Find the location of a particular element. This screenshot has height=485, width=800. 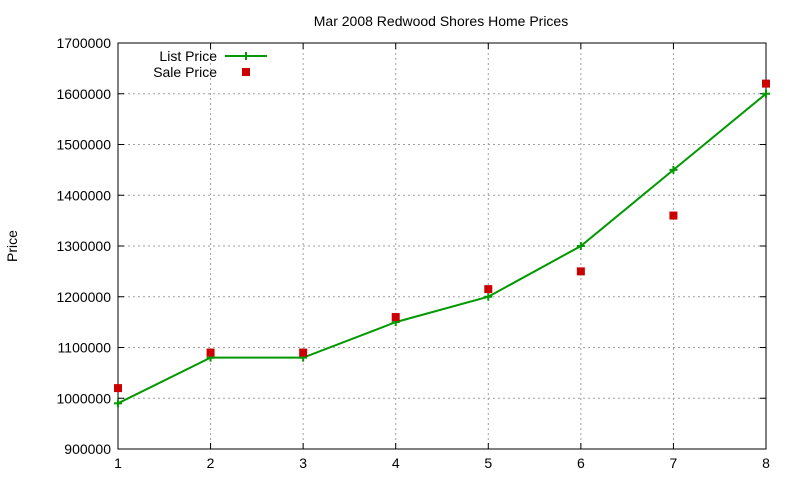

x-tick-label: 3 is located at coordinates (303, 463).